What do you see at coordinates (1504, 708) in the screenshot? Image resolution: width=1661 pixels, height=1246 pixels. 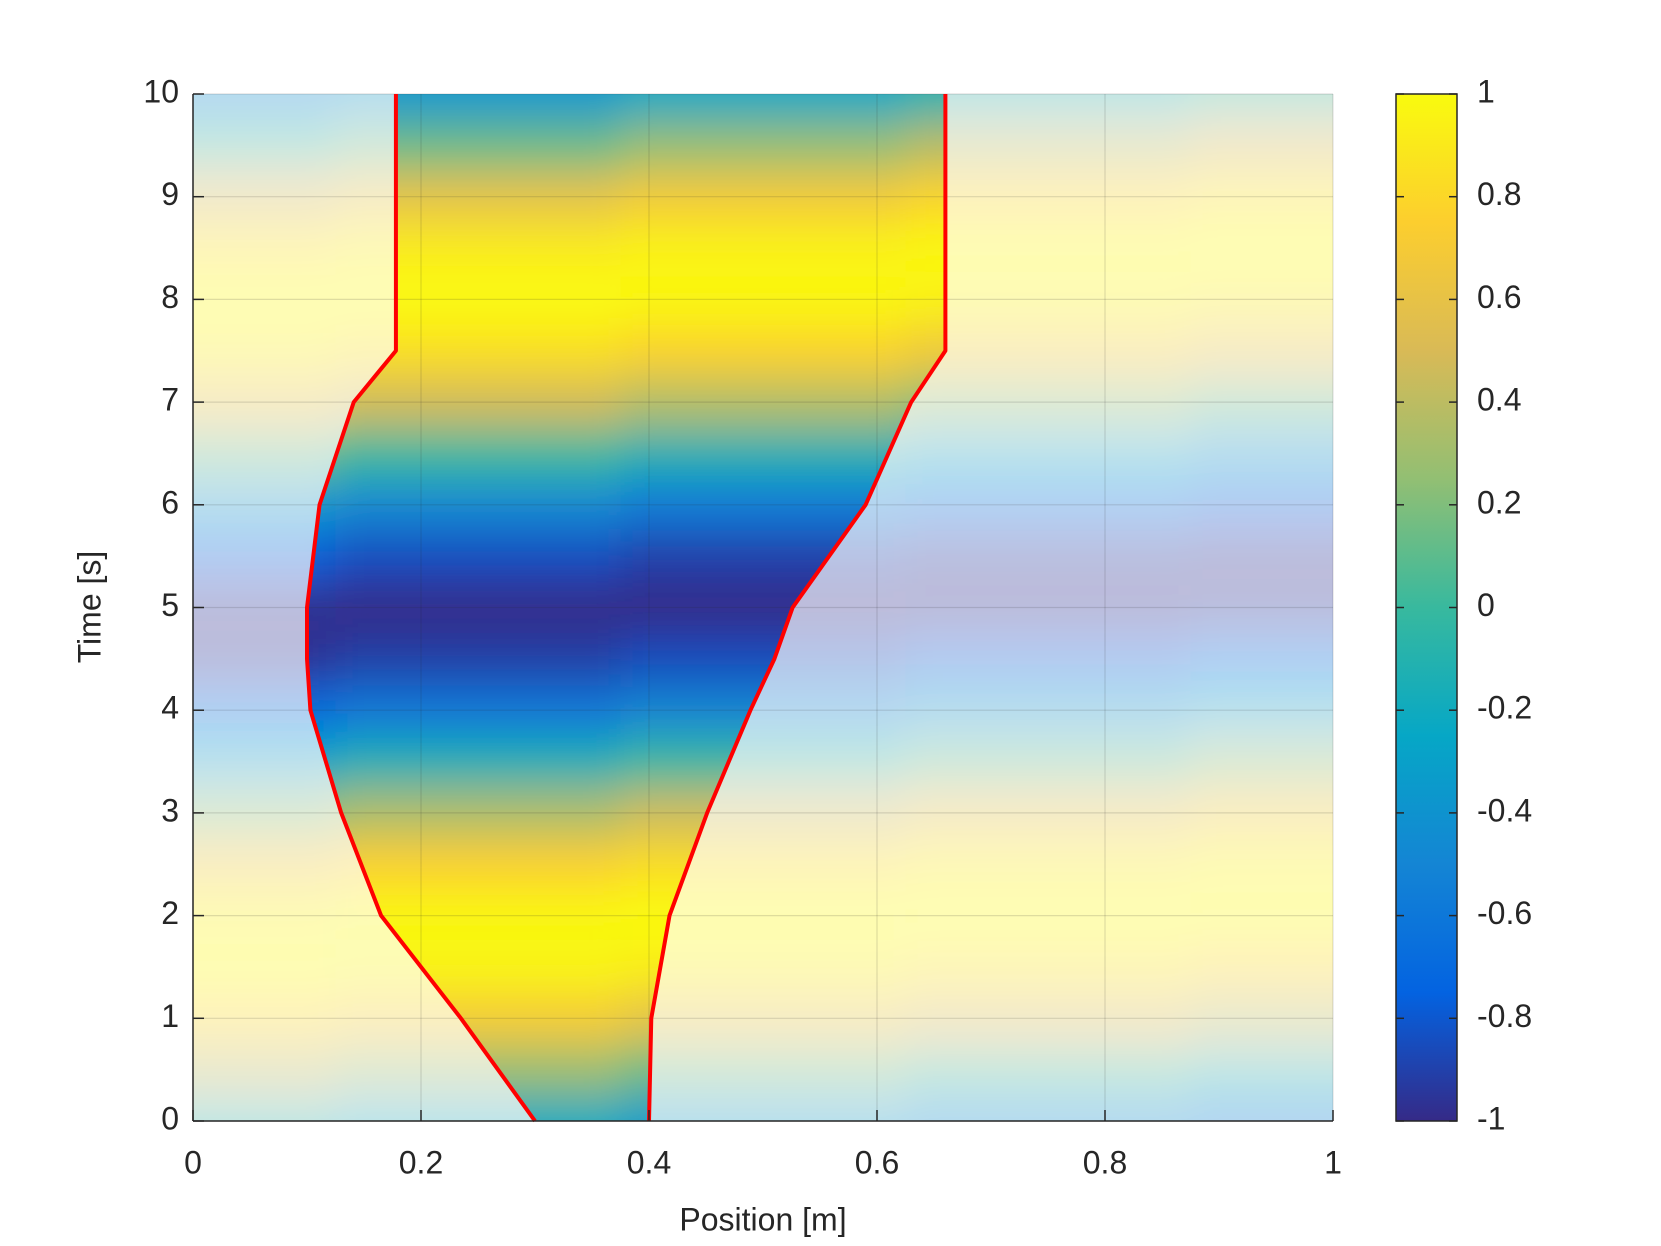 I see `colorbar-tick-label: -0.2` at bounding box center [1504, 708].